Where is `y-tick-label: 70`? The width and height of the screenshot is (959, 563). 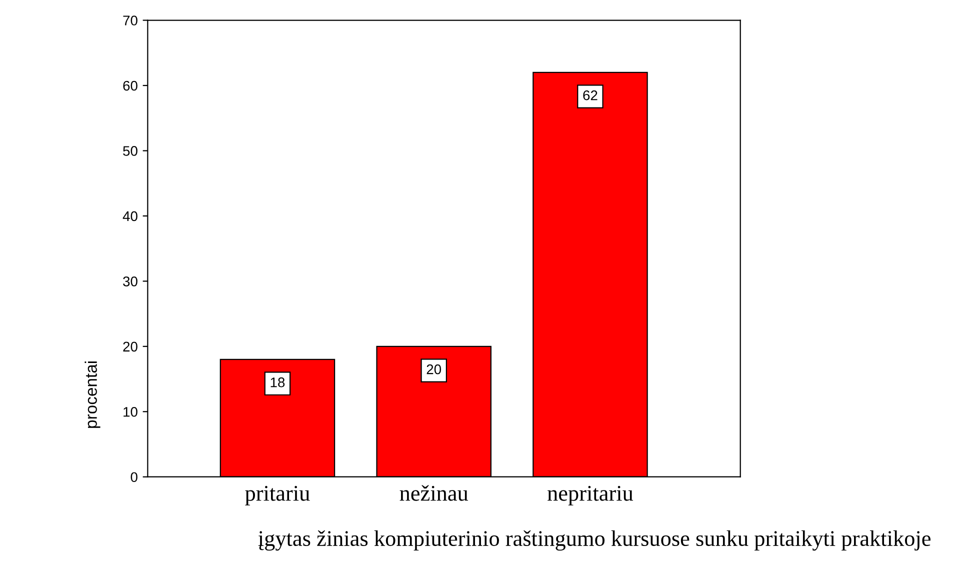 y-tick-label: 70 is located at coordinates (130, 21).